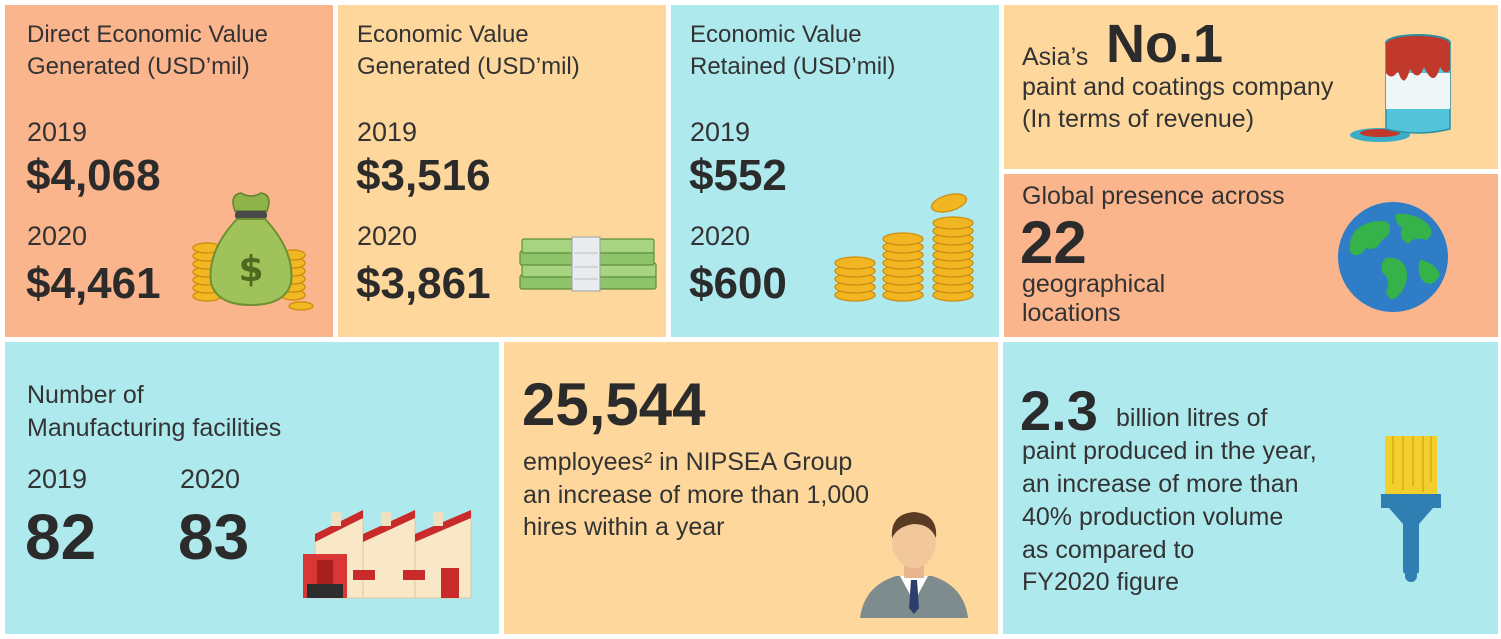 The image size is (1501, 639). What do you see at coordinates (696, 495) in the screenshot?
I see `employees-line2: an increase of more than 1,000` at bounding box center [696, 495].